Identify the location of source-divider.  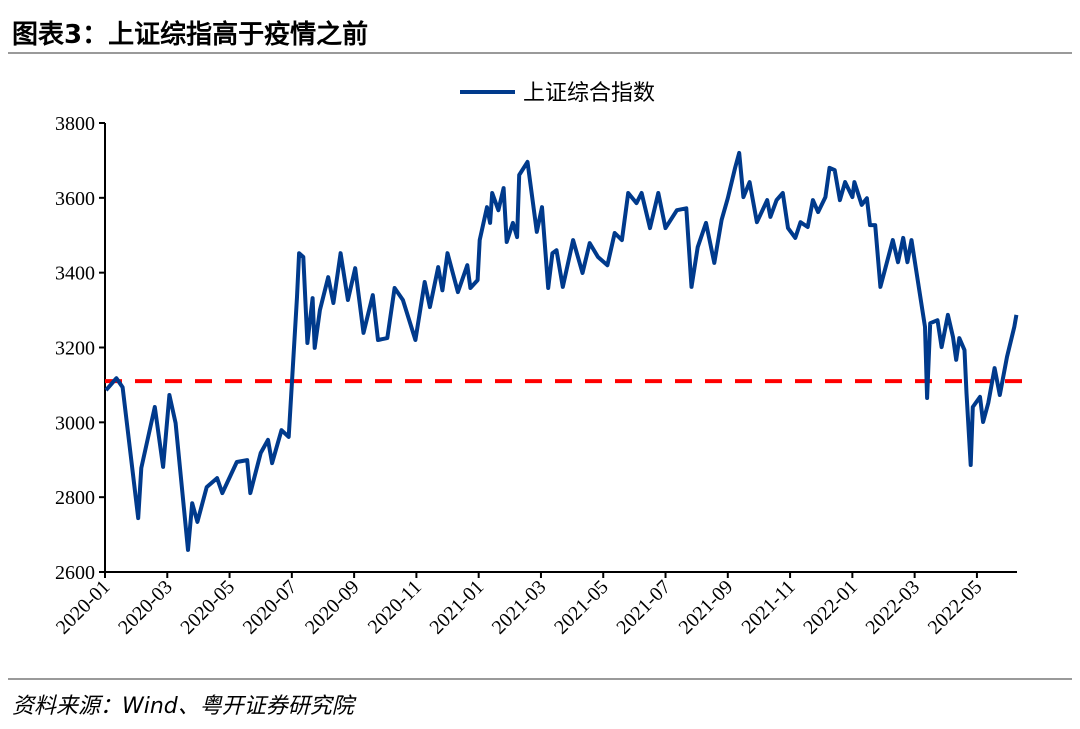
(540, 679).